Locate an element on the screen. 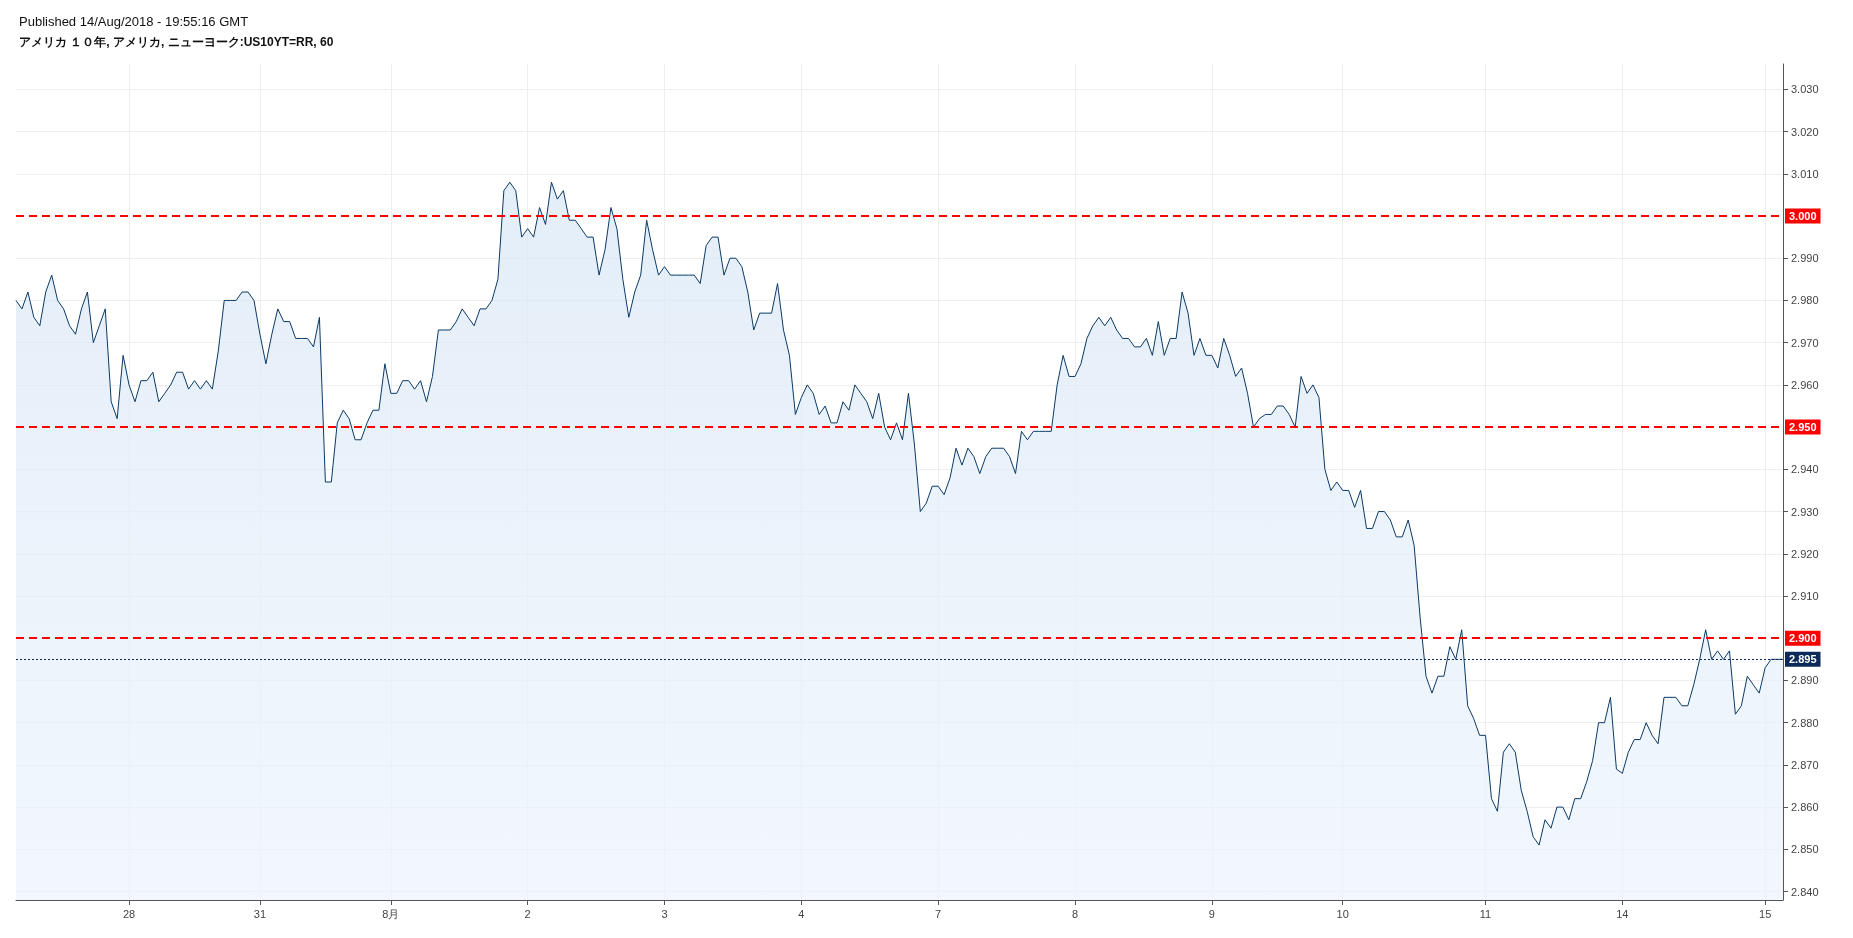 This screenshot has width=1853, height=938. y-tick-label: 2.940 is located at coordinates (1805, 469).